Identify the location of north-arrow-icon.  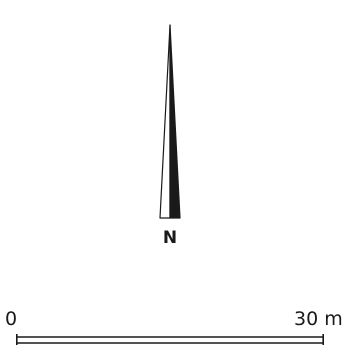
(170, 121).